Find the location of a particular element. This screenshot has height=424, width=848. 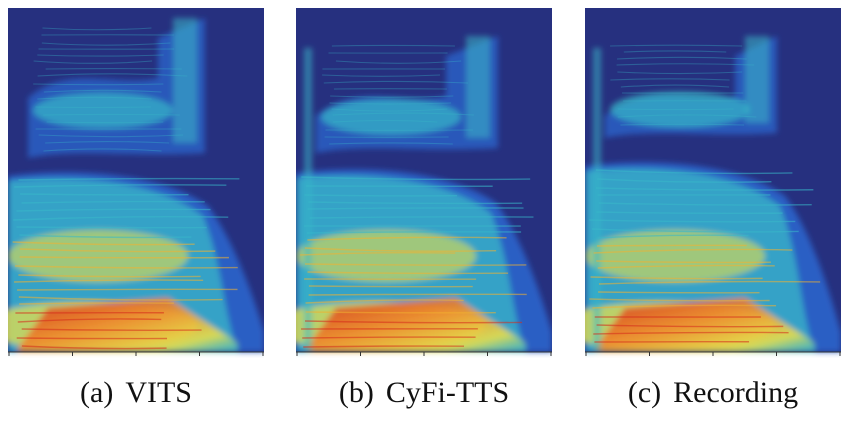

caption-recording: (c) Recording is located at coordinates (713, 393).